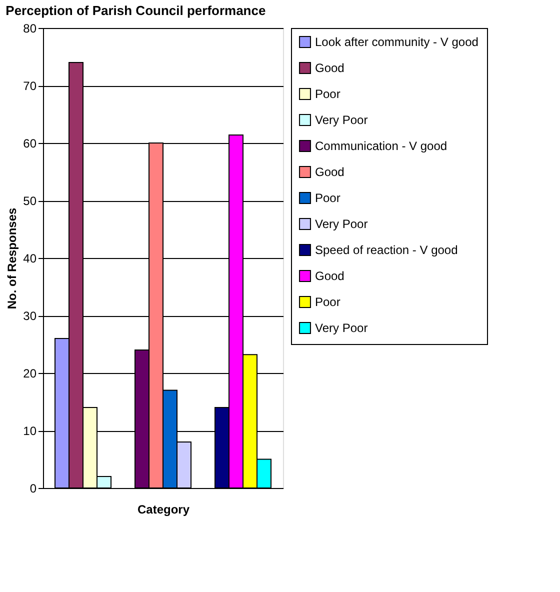 This screenshot has height=592, width=560. What do you see at coordinates (381, 146) in the screenshot?
I see `legend-label: Communication - V good` at bounding box center [381, 146].